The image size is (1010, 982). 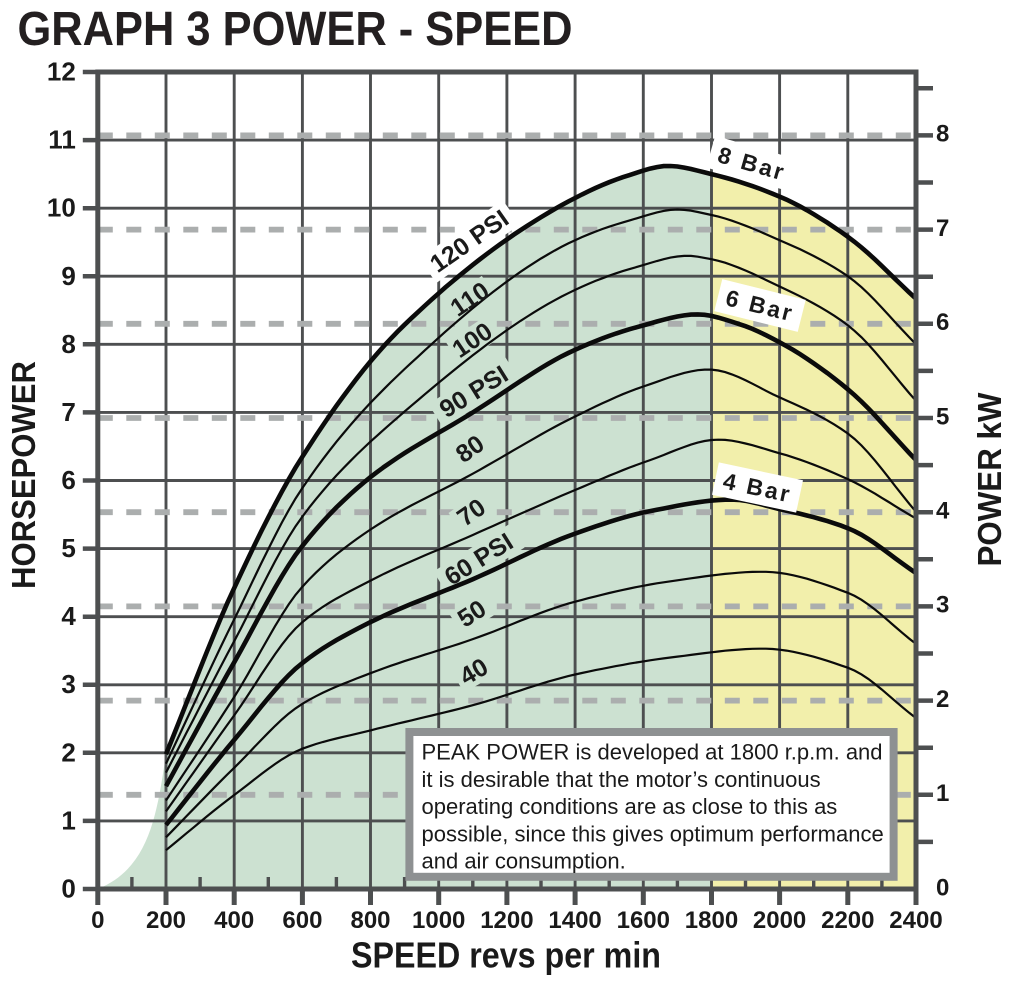 What do you see at coordinates (166, 920) in the screenshot?
I see `svg-text: 200` at bounding box center [166, 920].